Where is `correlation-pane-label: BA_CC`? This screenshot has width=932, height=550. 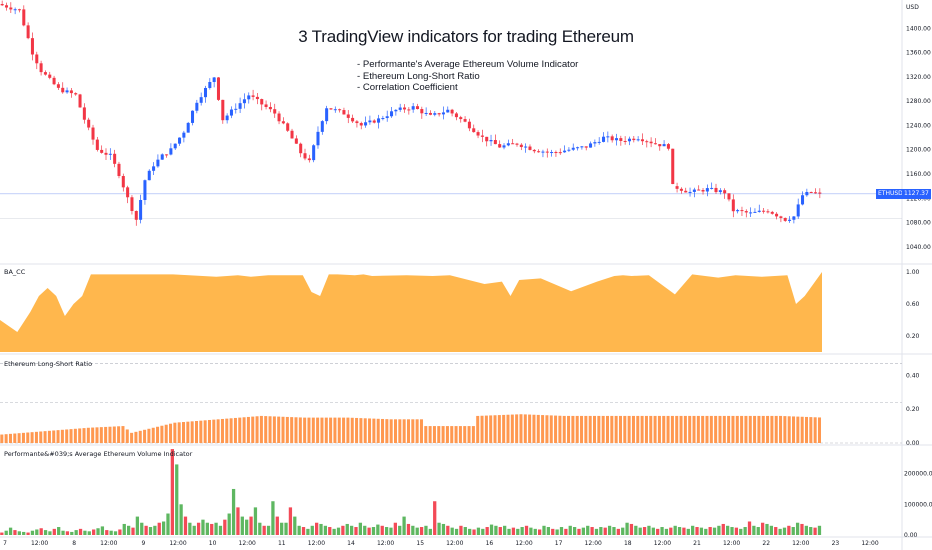
correlation-pane-label: BA_CC is located at coordinates (15, 272).